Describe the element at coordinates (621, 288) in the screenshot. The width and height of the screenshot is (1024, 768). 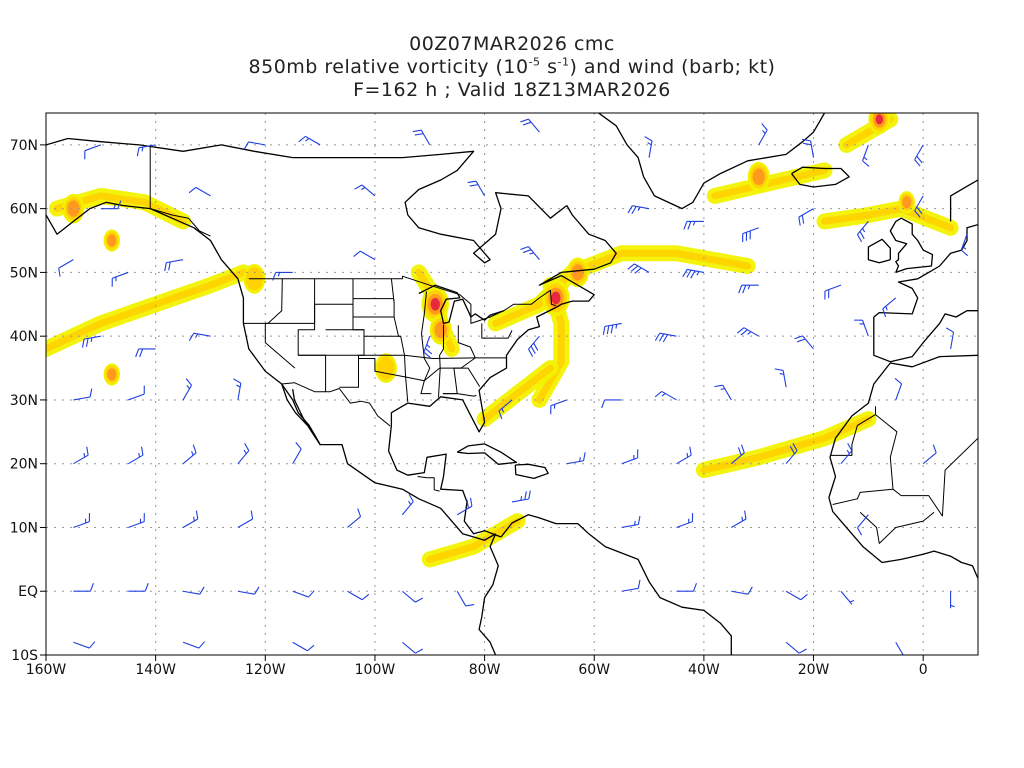
I see `atlantic-band` at that location.